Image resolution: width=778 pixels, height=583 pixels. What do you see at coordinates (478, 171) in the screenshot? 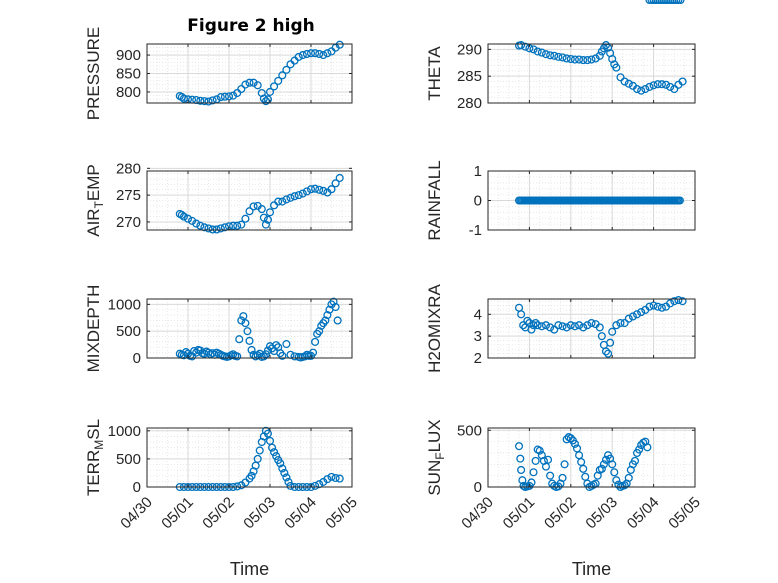
I see `y-tick-label: 1` at bounding box center [478, 171].